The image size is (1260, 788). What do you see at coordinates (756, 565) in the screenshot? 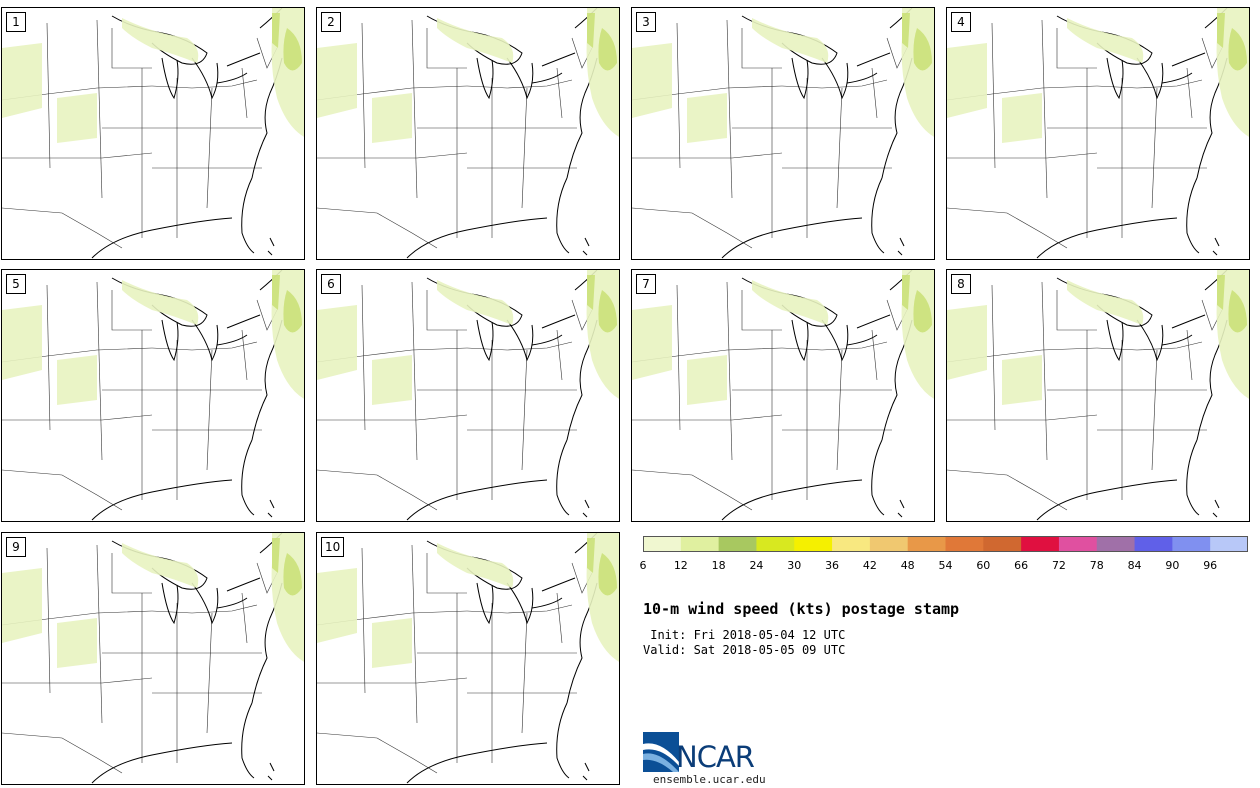
I see `colorbar-tick-label: 24` at bounding box center [756, 565].